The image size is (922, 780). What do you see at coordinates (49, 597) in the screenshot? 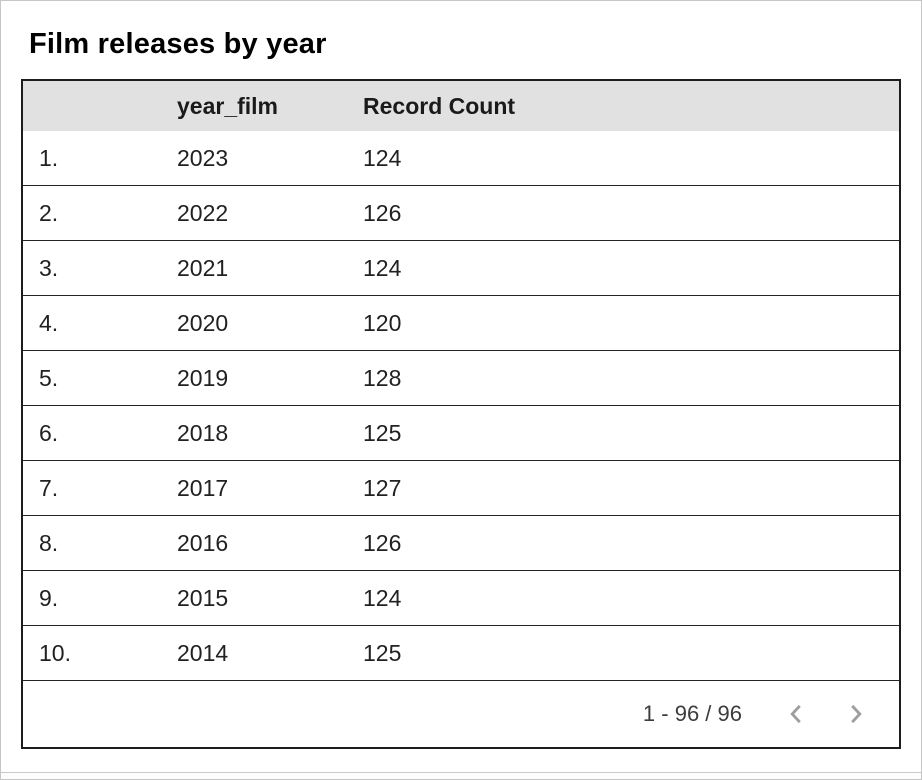
I see `row-number-cell: 9.` at bounding box center [49, 597].